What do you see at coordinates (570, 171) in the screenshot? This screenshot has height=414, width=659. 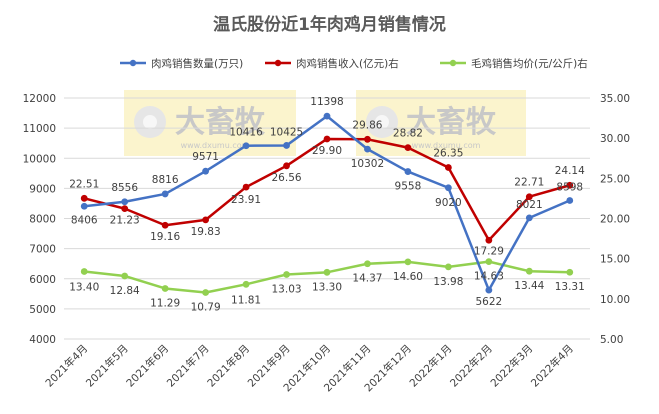 I see `data-label: 24.14` at bounding box center [570, 171].